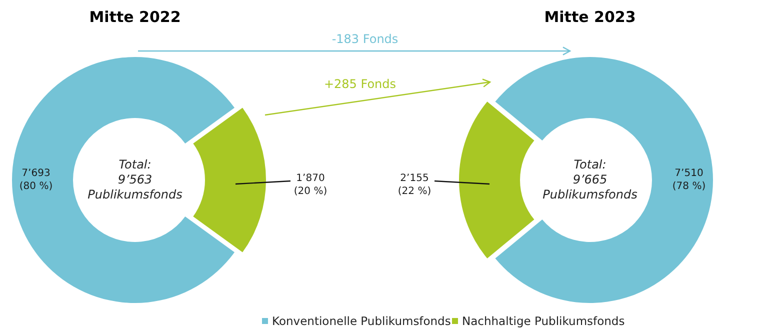  Describe the element at coordinates (311, 185) in the screenshot. I see `data-label: 1’870 (20 %)` at that location.